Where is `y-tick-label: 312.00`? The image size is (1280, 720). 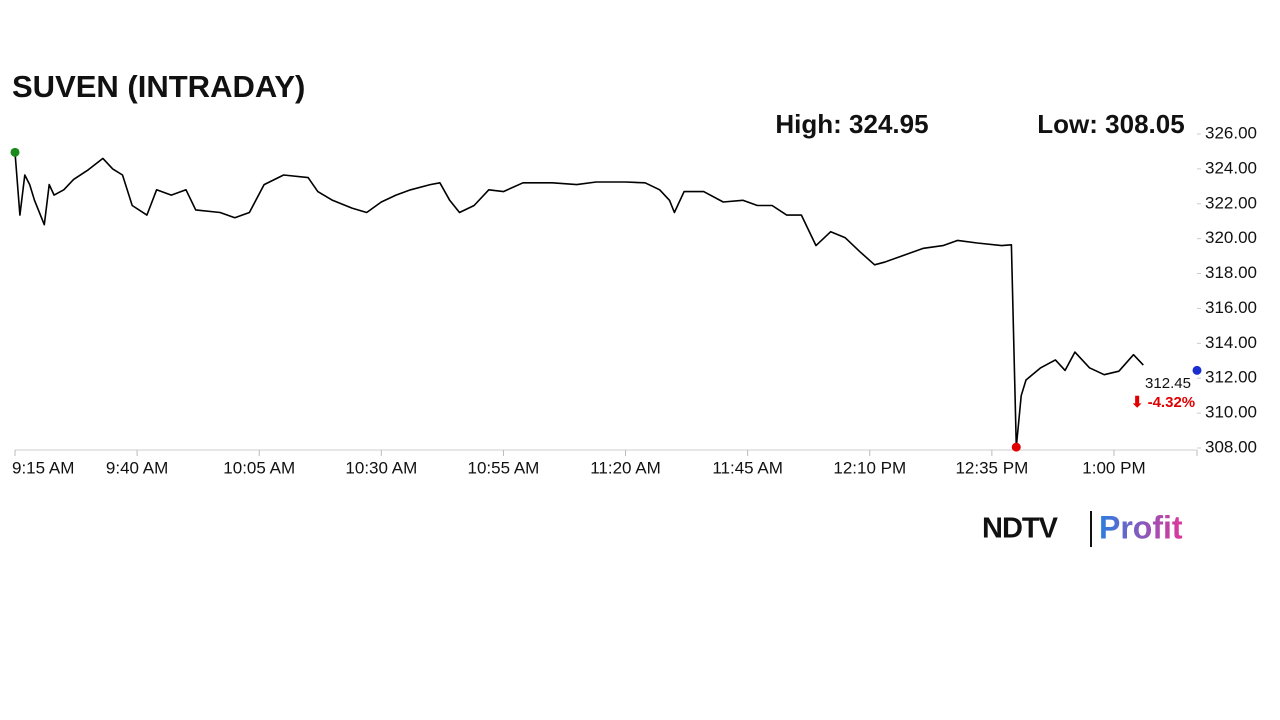
y-tick-label: 312.00 is located at coordinates (1231, 377).